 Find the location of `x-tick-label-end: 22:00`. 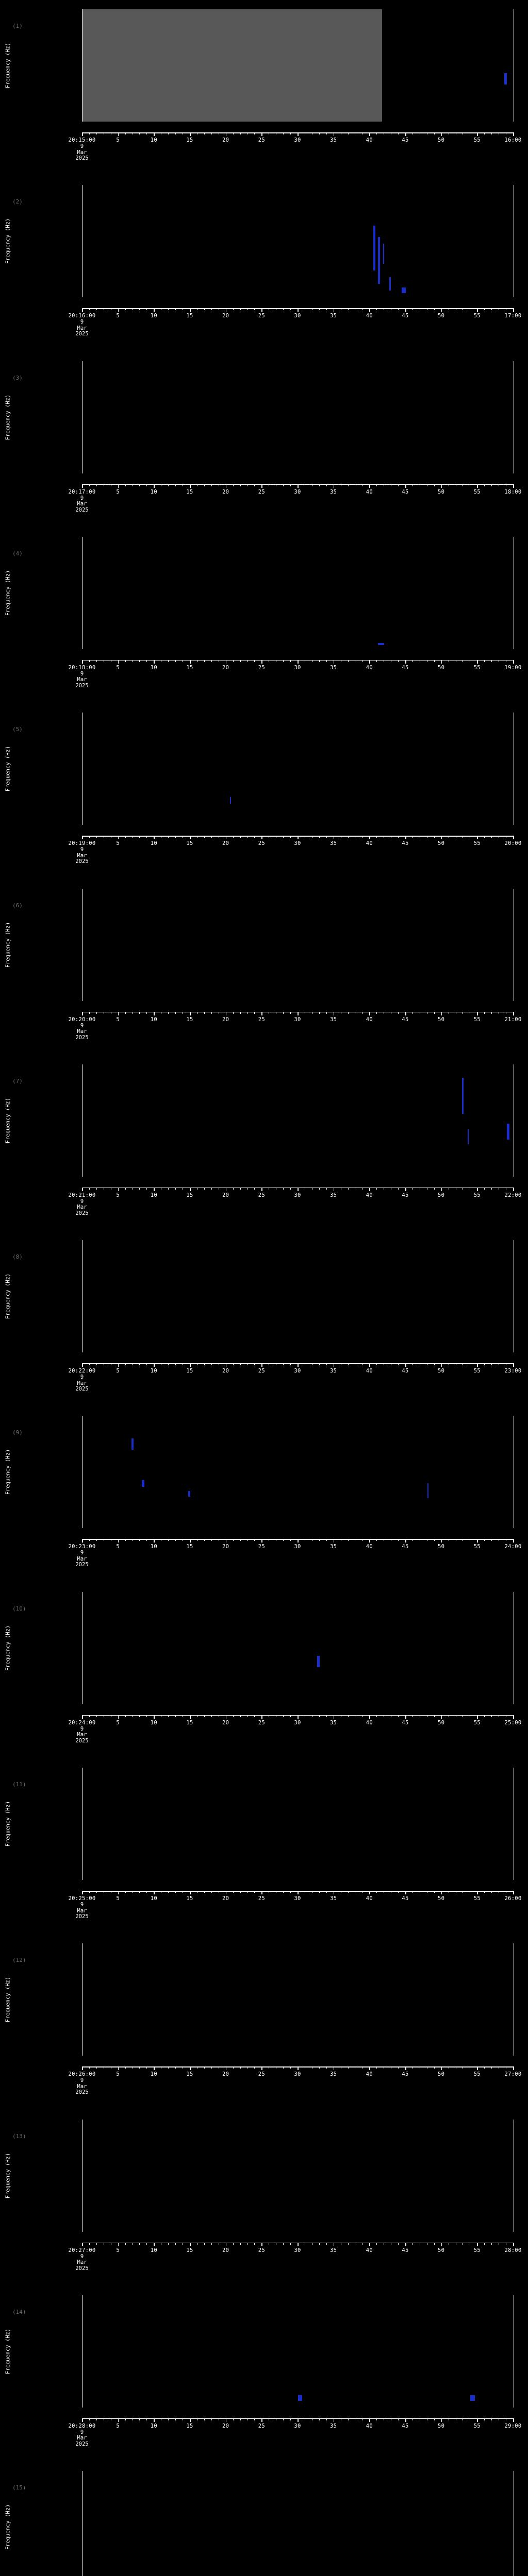

x-tick-label-end: 22:00 is located at coordinates (513, 1195).